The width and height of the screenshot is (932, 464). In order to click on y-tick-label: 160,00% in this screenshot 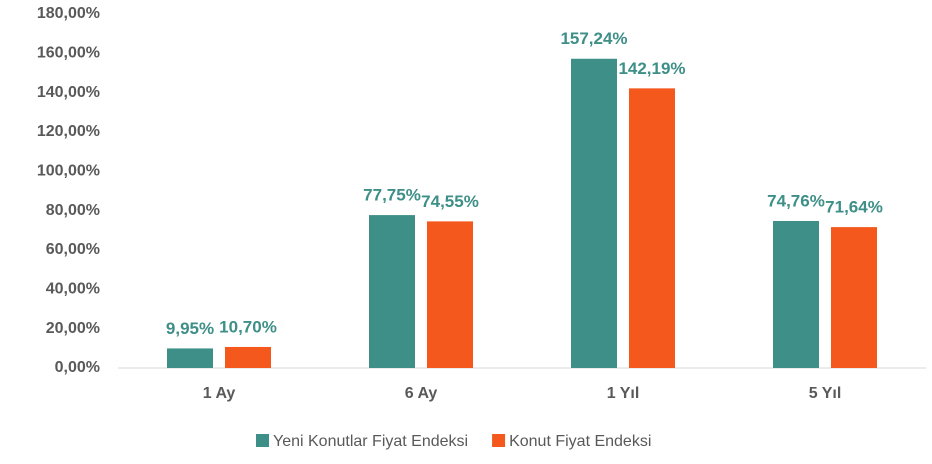, I will do `click(68, 53)`.